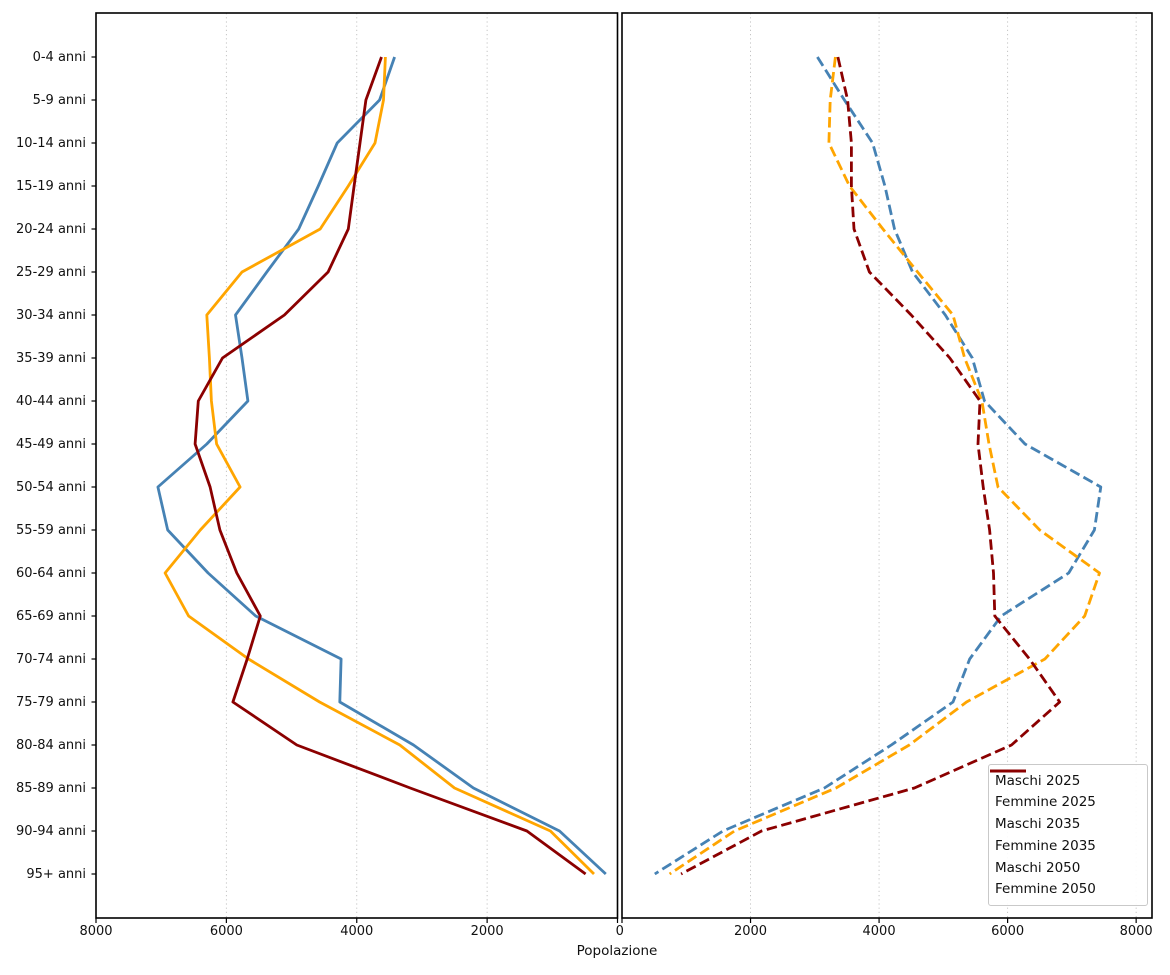 The height and width of the screenshot is (975, 1170). What do you see at coordinates (51, 616) in the screenshot?
I see `y-tick-label: 65-69 anni` at bounding box center [51, 616].